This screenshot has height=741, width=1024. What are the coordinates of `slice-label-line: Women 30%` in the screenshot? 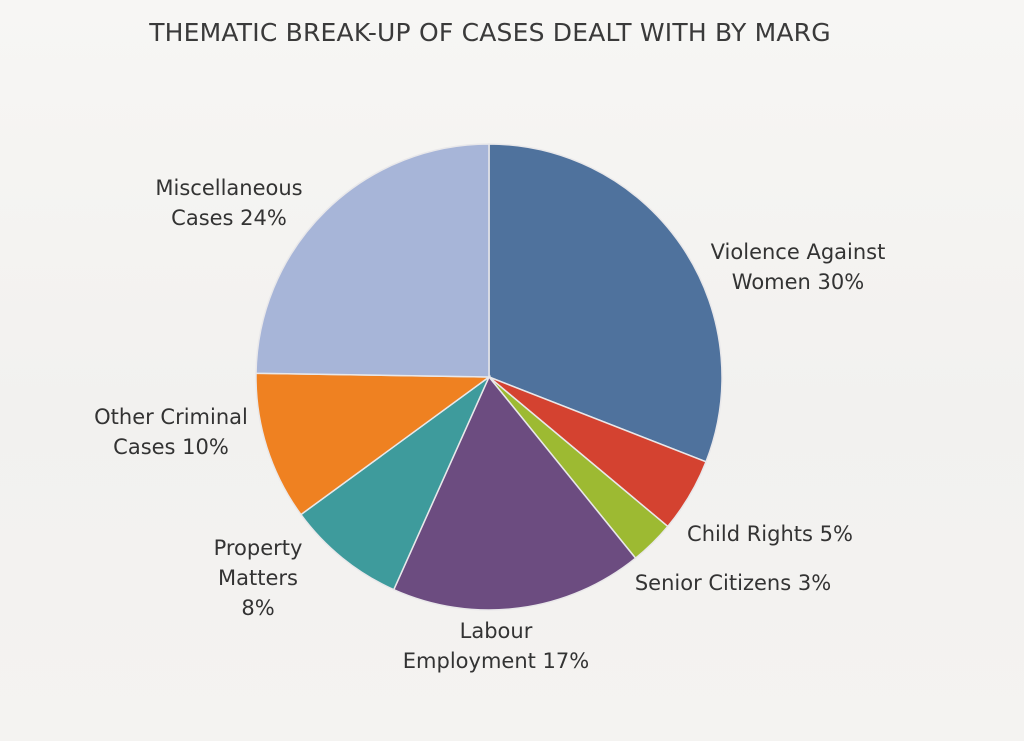 It's located at (798, 282).